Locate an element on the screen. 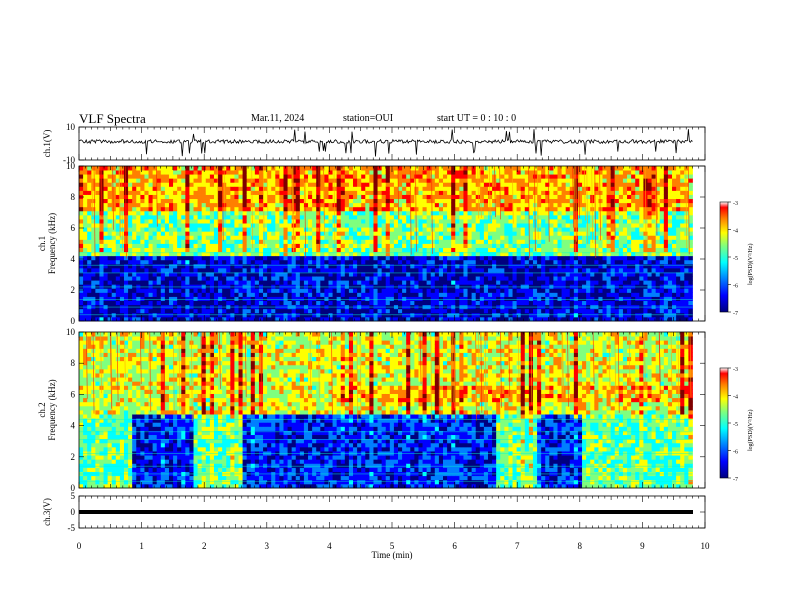 Image resolution: width=792 pixels, height=612 pixels. date-label: Mar.11, 2024 is located at coordinates (278, 118).